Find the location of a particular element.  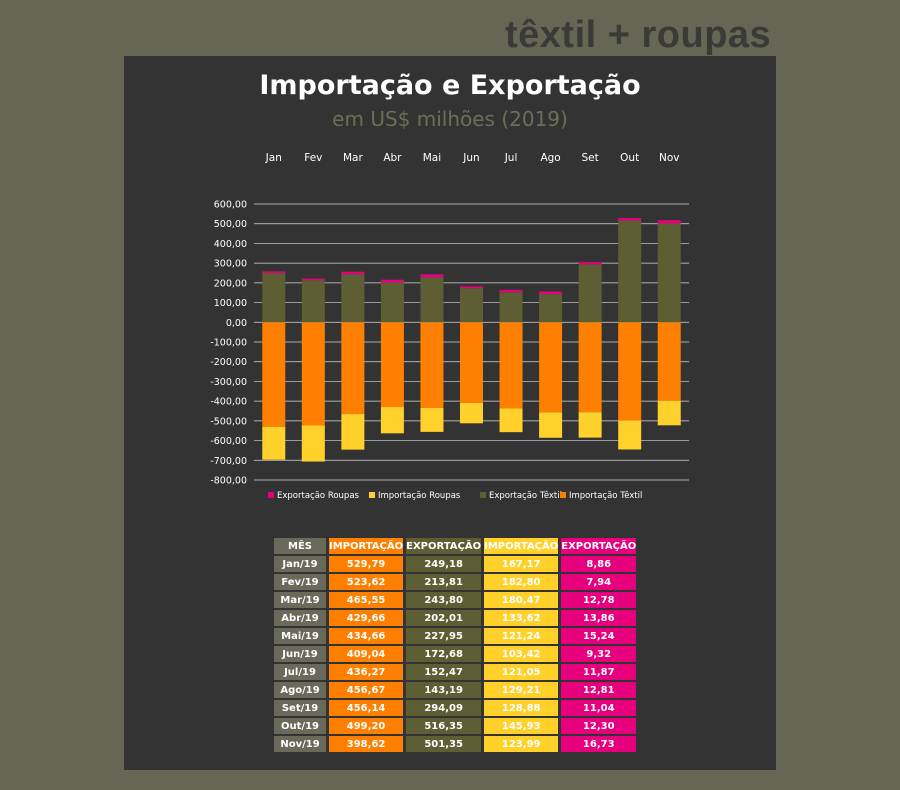

cell-exportacao-textil: 516,35 is located at coordinates (444, 726).